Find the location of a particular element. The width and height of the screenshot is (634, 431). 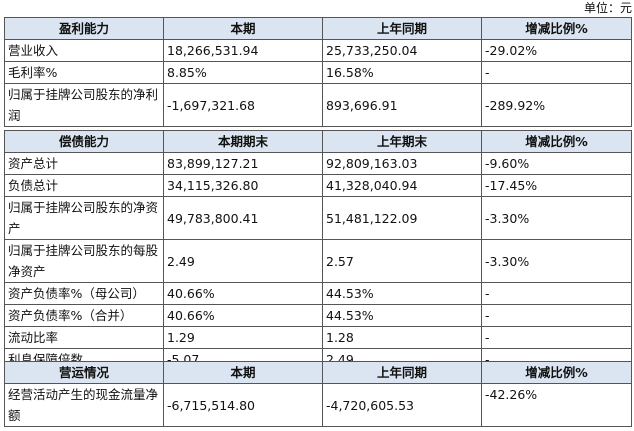

table-cell: 92,809,163.03 is located at coordinates (402, 163).